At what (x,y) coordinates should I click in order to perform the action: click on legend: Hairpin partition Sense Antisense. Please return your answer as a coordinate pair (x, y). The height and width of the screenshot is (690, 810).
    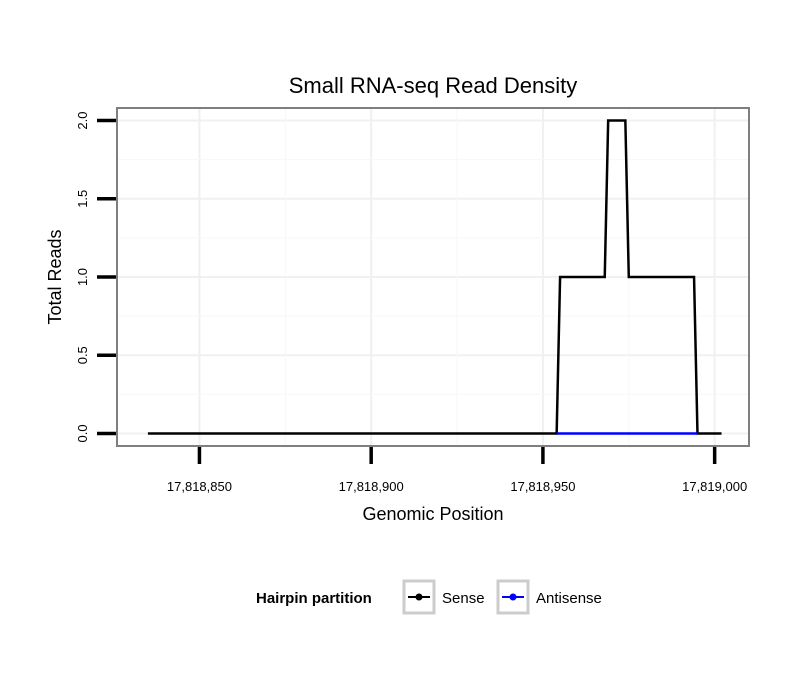
    Looking at the image, I should click on (429, 597).